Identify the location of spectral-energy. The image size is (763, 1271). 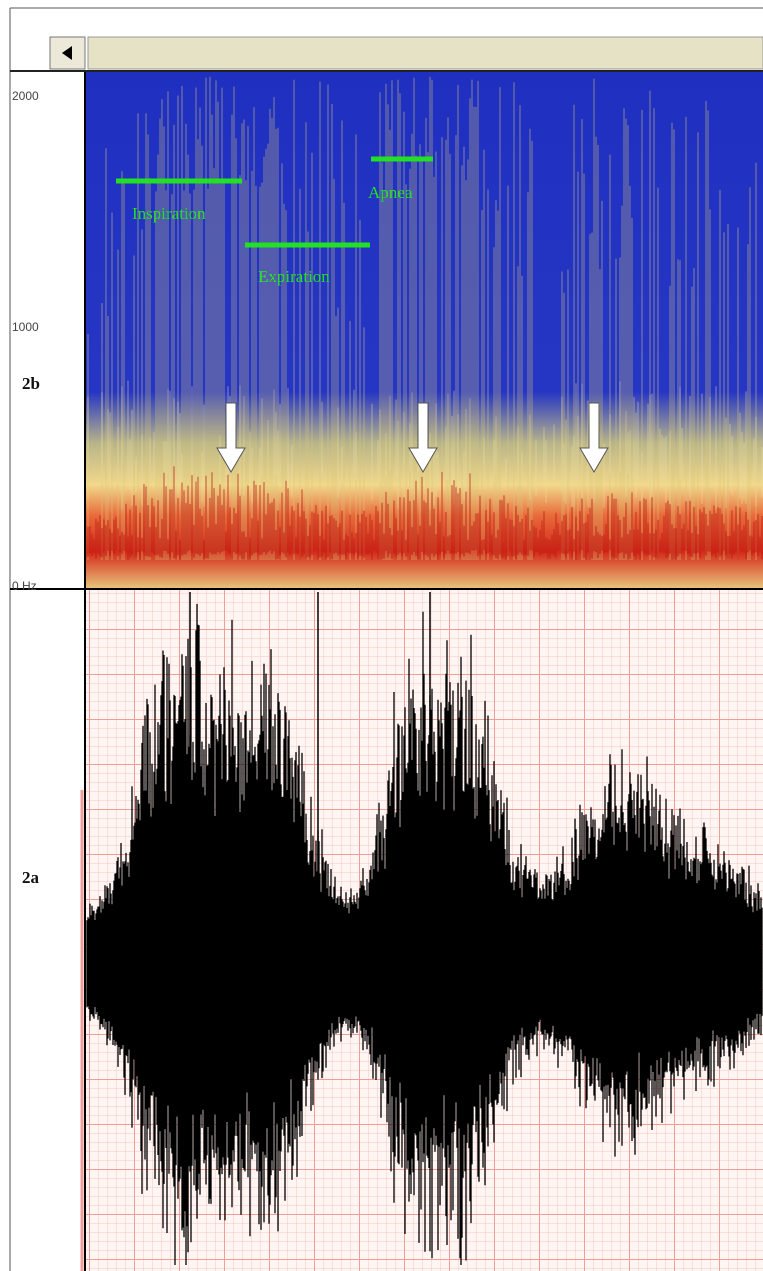
(425, 513).